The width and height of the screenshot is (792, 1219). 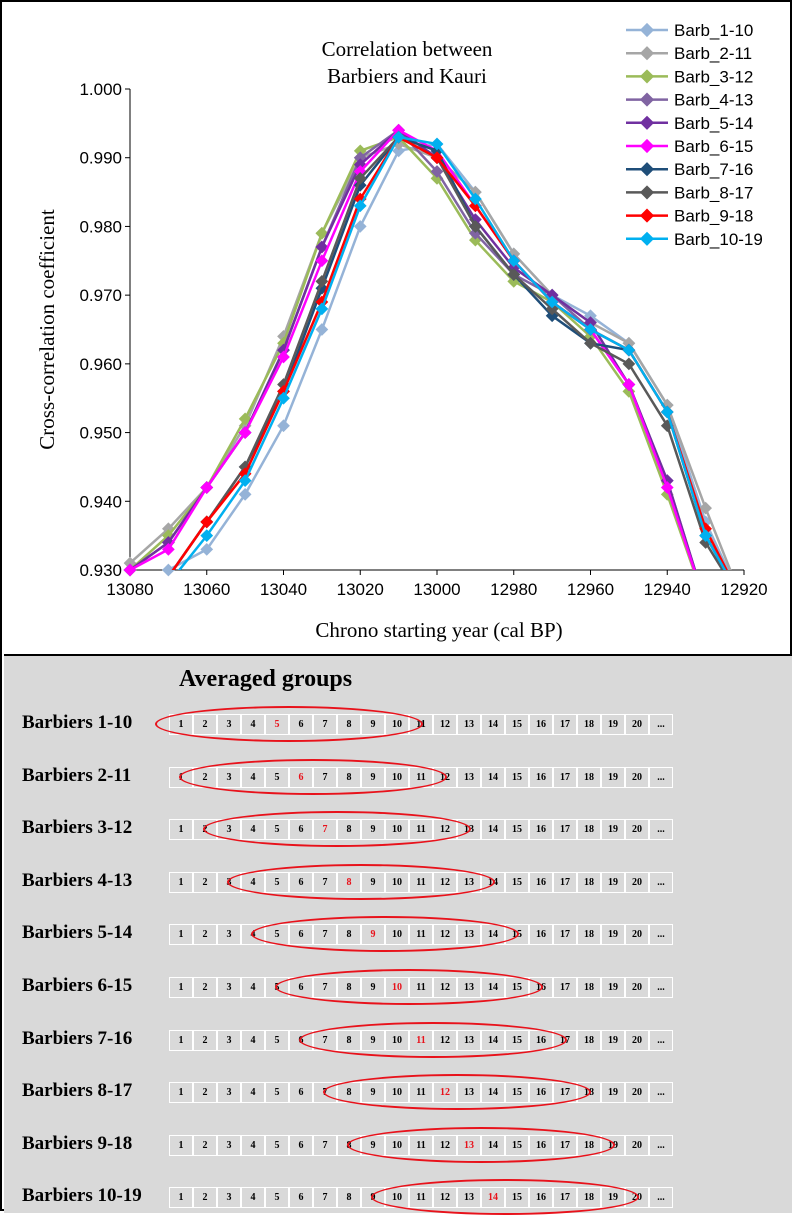 What do you see at coordinates (713, 30) in the screenshot?
I see `legend-label: Barb_1-10` at bounding box center [713, 30].